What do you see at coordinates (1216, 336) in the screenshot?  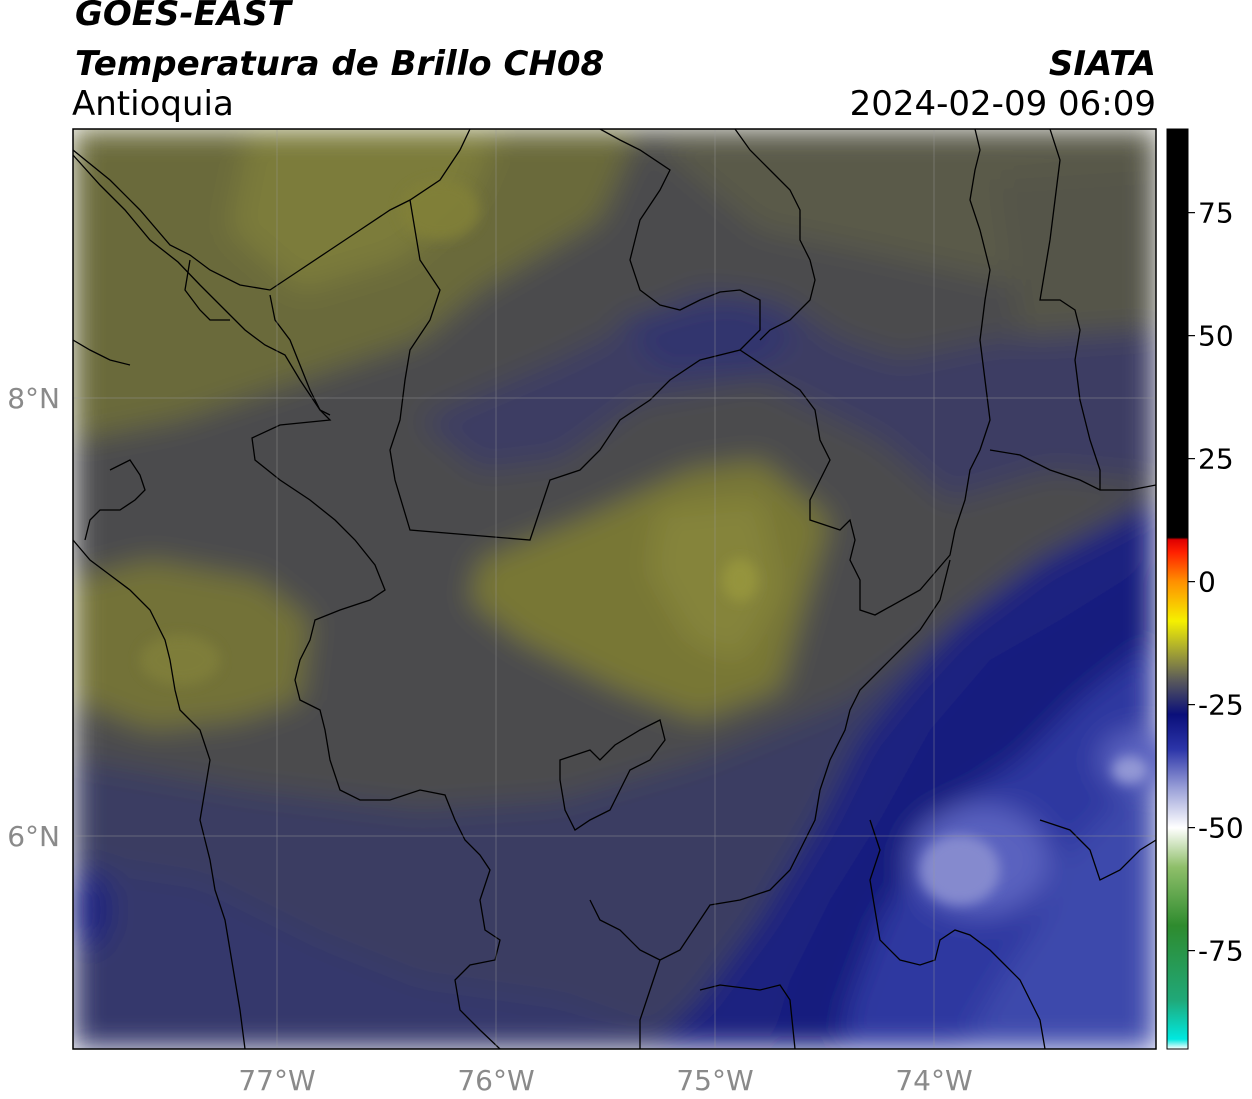 I see `colorbar-tick-label: 50` at bounding box center [1216, 336].